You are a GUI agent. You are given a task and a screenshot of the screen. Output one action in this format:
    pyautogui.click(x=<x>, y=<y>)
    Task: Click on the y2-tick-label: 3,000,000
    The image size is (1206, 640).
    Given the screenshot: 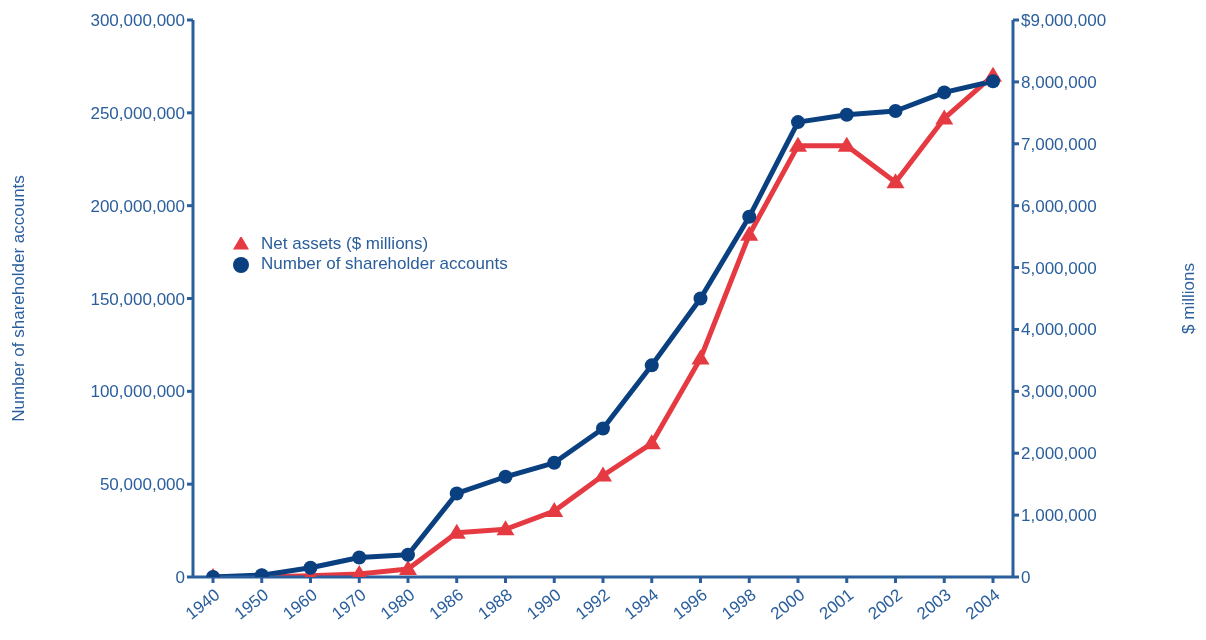 What is the action you would take?
    pyautogui.click(x=1059, y=392)
    